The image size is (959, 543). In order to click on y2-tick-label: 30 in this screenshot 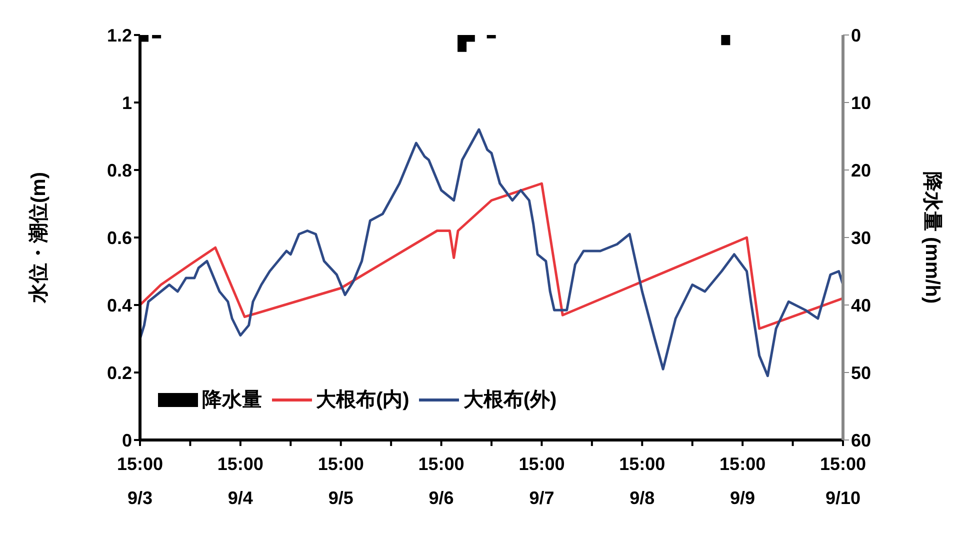, I will do `click(861, 238)`.